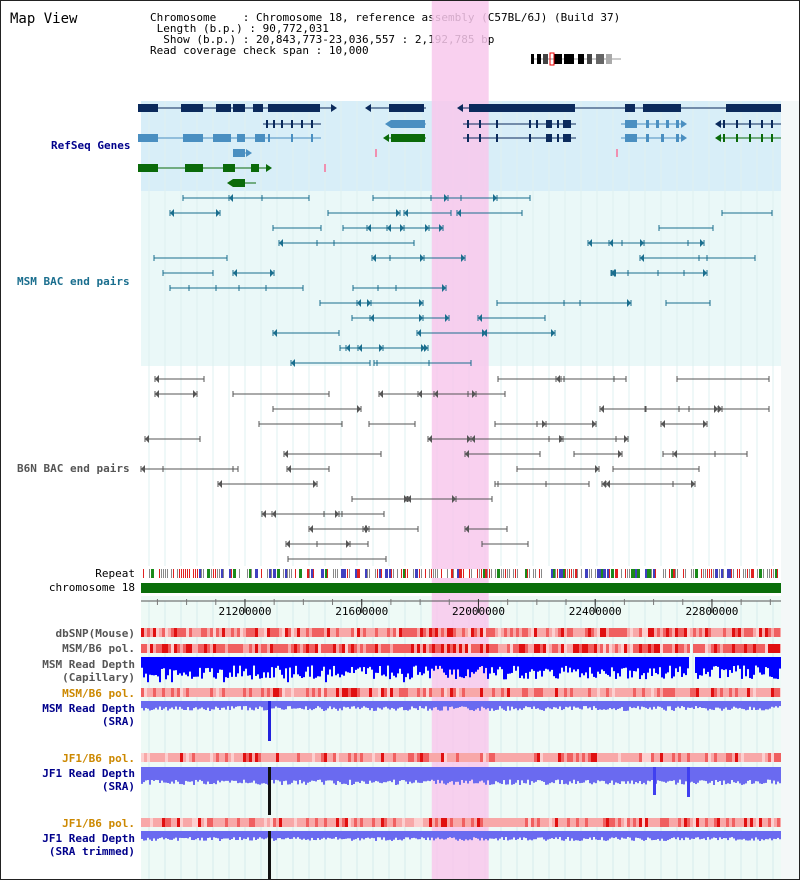  What do you see at coordinates (73, 468) in the screenshot?
I see `track-label-b6n-bac: B6N BAC end pairs` at bounding box center [73, 468].